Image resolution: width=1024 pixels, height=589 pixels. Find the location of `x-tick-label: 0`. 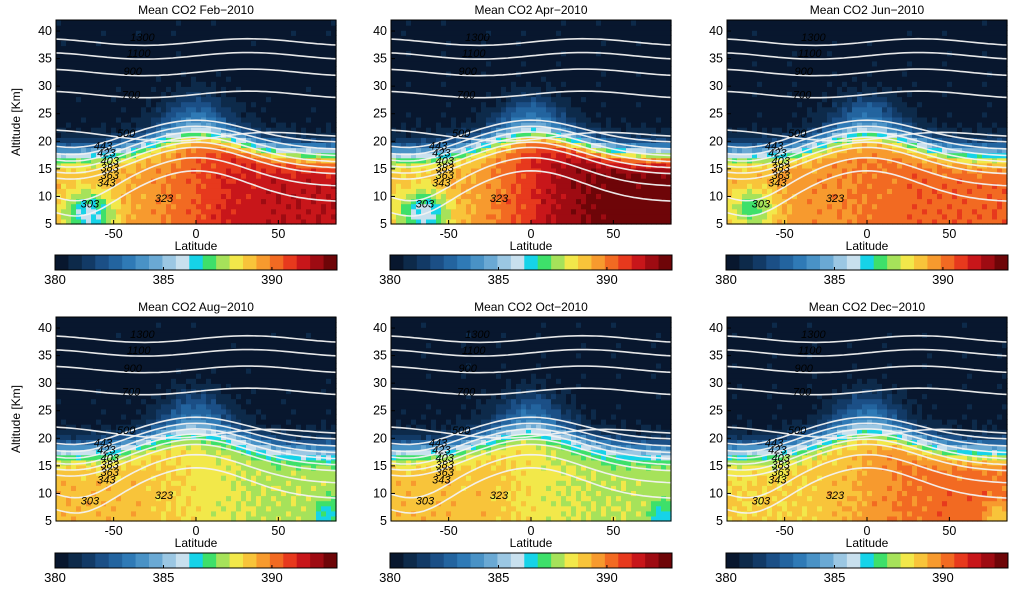

x-tick-label: 0 is located at coordinates (196, 234).